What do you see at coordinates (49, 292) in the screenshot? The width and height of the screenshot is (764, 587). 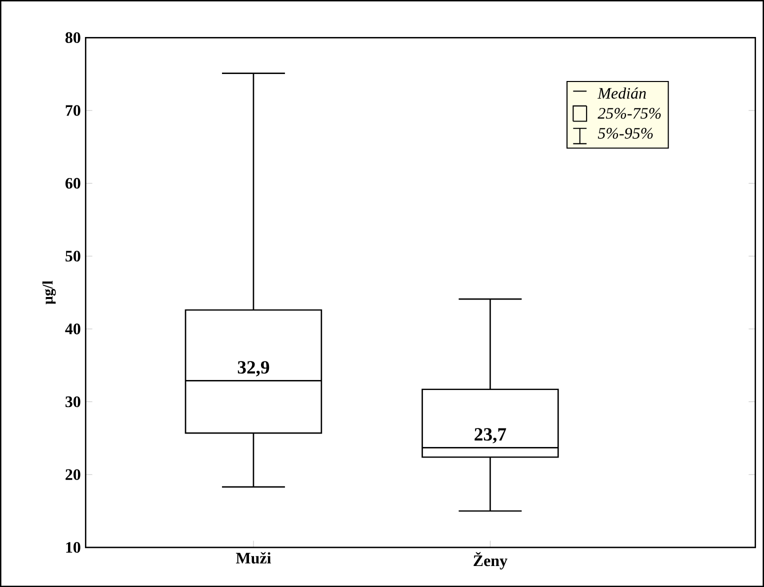 I see `y-axis-title: µg/l` at bounding box center [49, 292].